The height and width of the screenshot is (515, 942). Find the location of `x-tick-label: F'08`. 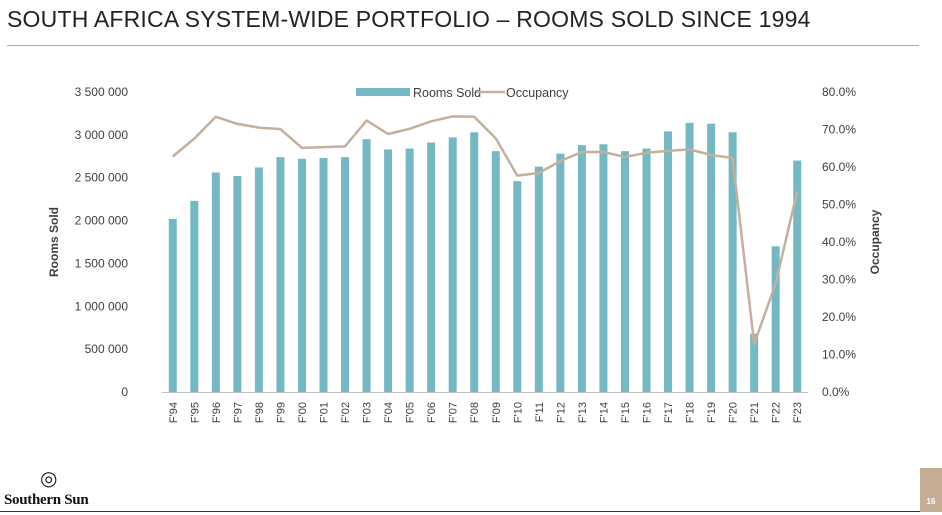

x-tick-label: F'08 is located at coordinates (475, 412).